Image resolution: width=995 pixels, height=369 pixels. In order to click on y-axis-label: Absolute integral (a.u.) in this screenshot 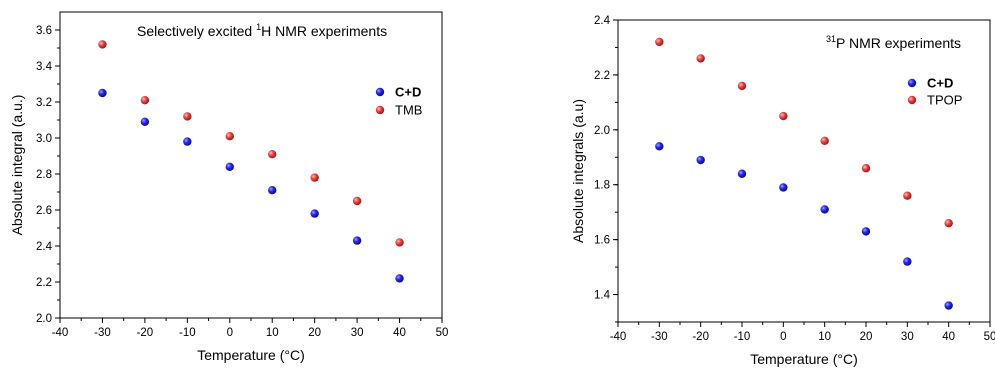, I will do `click(17, 165)`.